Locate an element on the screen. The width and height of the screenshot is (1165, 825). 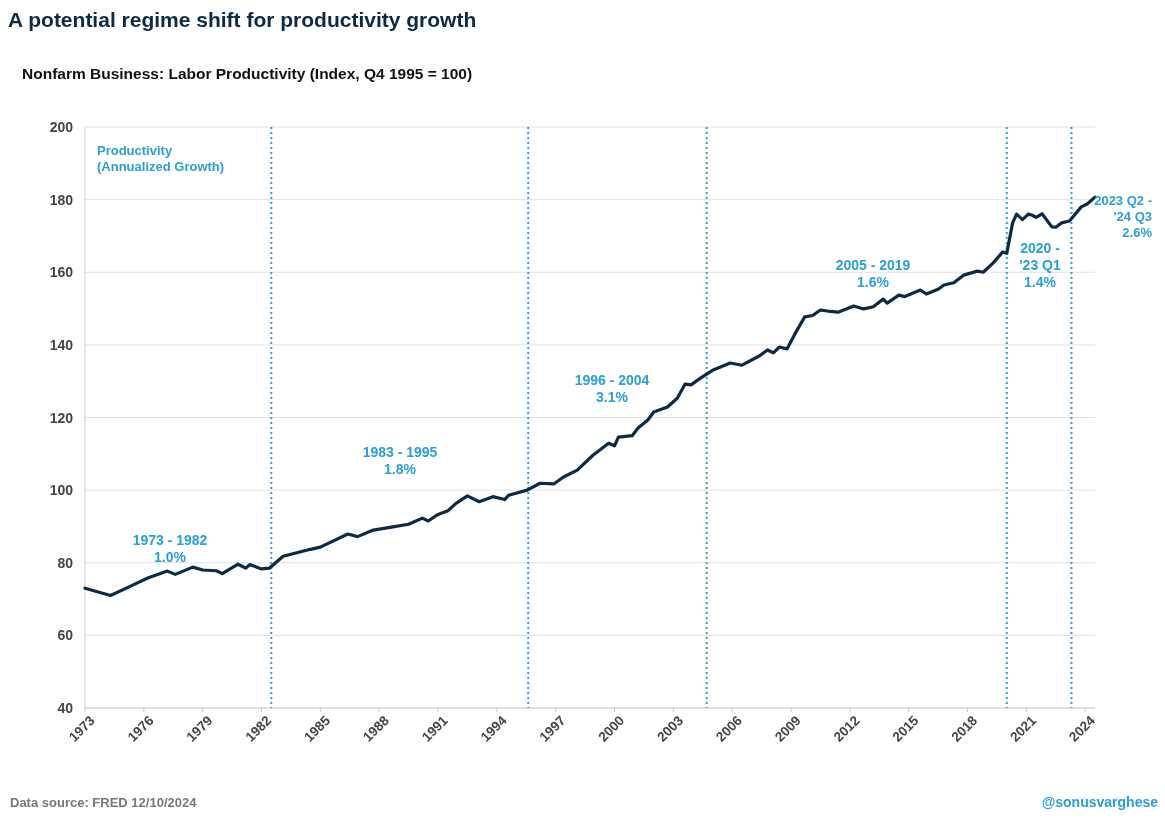
y-tick-label: 40 is located at coordinates (65, 708).